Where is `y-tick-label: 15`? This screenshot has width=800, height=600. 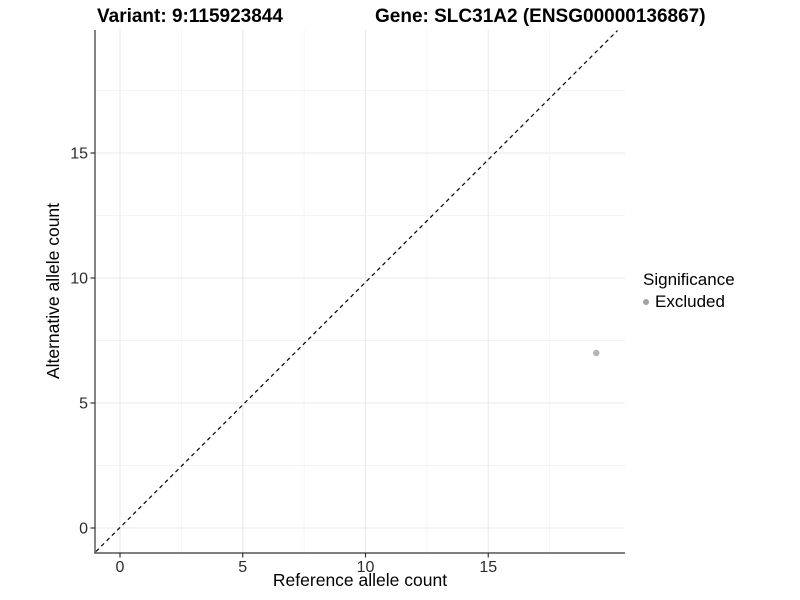
y-tick-label: 15 is located at coordinates (79, 154).